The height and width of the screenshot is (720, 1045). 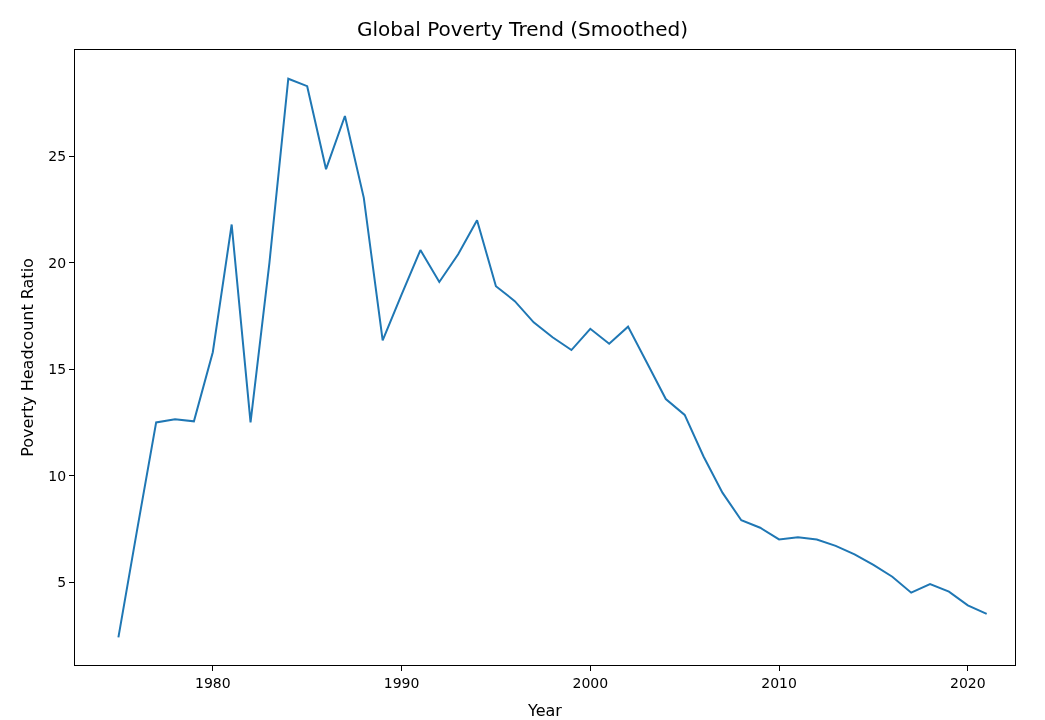 I want to click on x-tick-label: 2020, so click(x=967, y=682).